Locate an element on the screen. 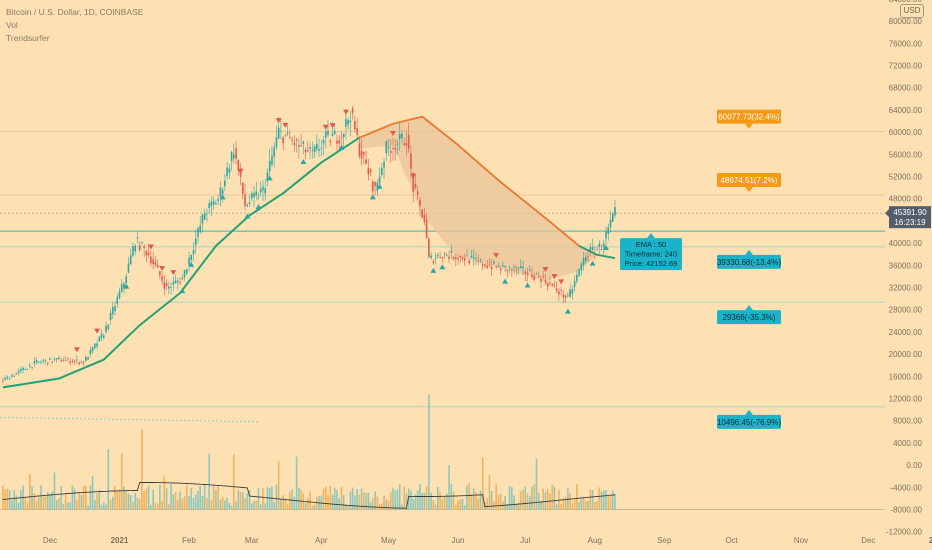 The height and width of the screenshot is (550, 932). volume-indicator-label: Vol is located at coordinates (12, 25).